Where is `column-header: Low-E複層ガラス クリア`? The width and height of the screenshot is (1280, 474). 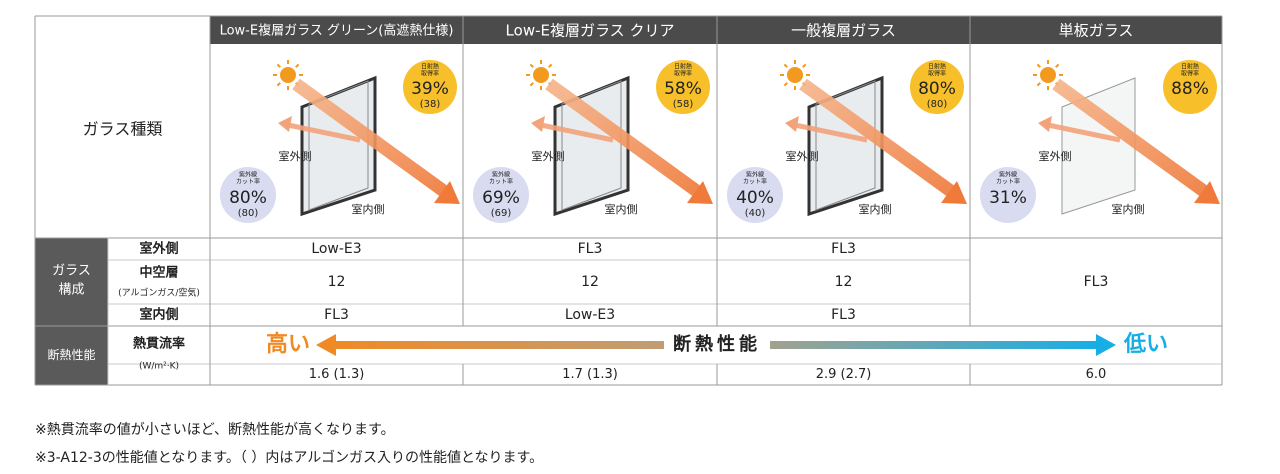
column-header: Low-E複層ガラス クリア is located at coordinates (590, 31).